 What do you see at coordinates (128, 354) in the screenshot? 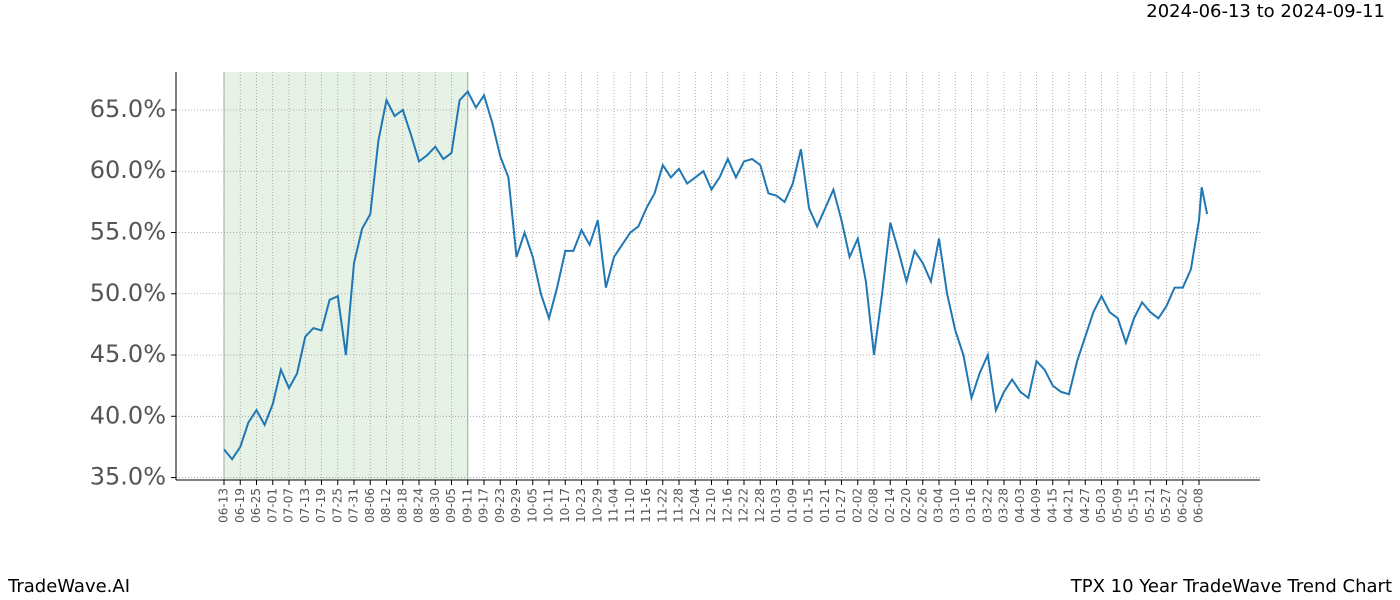
I see `y-tick-label: 45.0%` at bounding box center [128, 354].